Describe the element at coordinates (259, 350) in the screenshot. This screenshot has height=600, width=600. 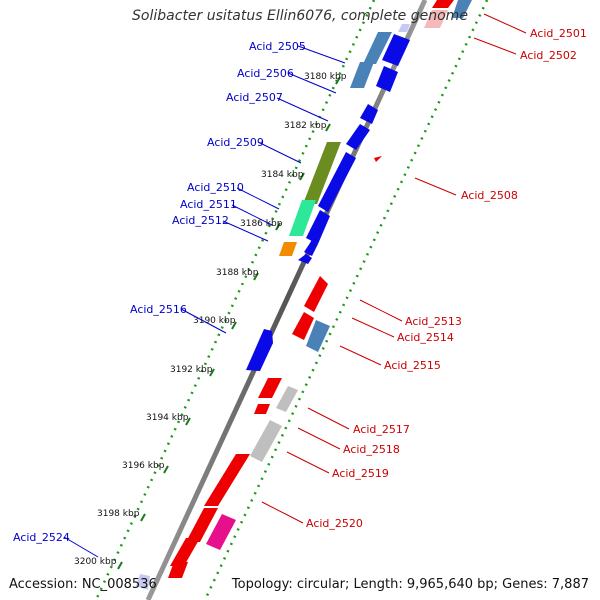
I see `gene-blue-left` at that location.